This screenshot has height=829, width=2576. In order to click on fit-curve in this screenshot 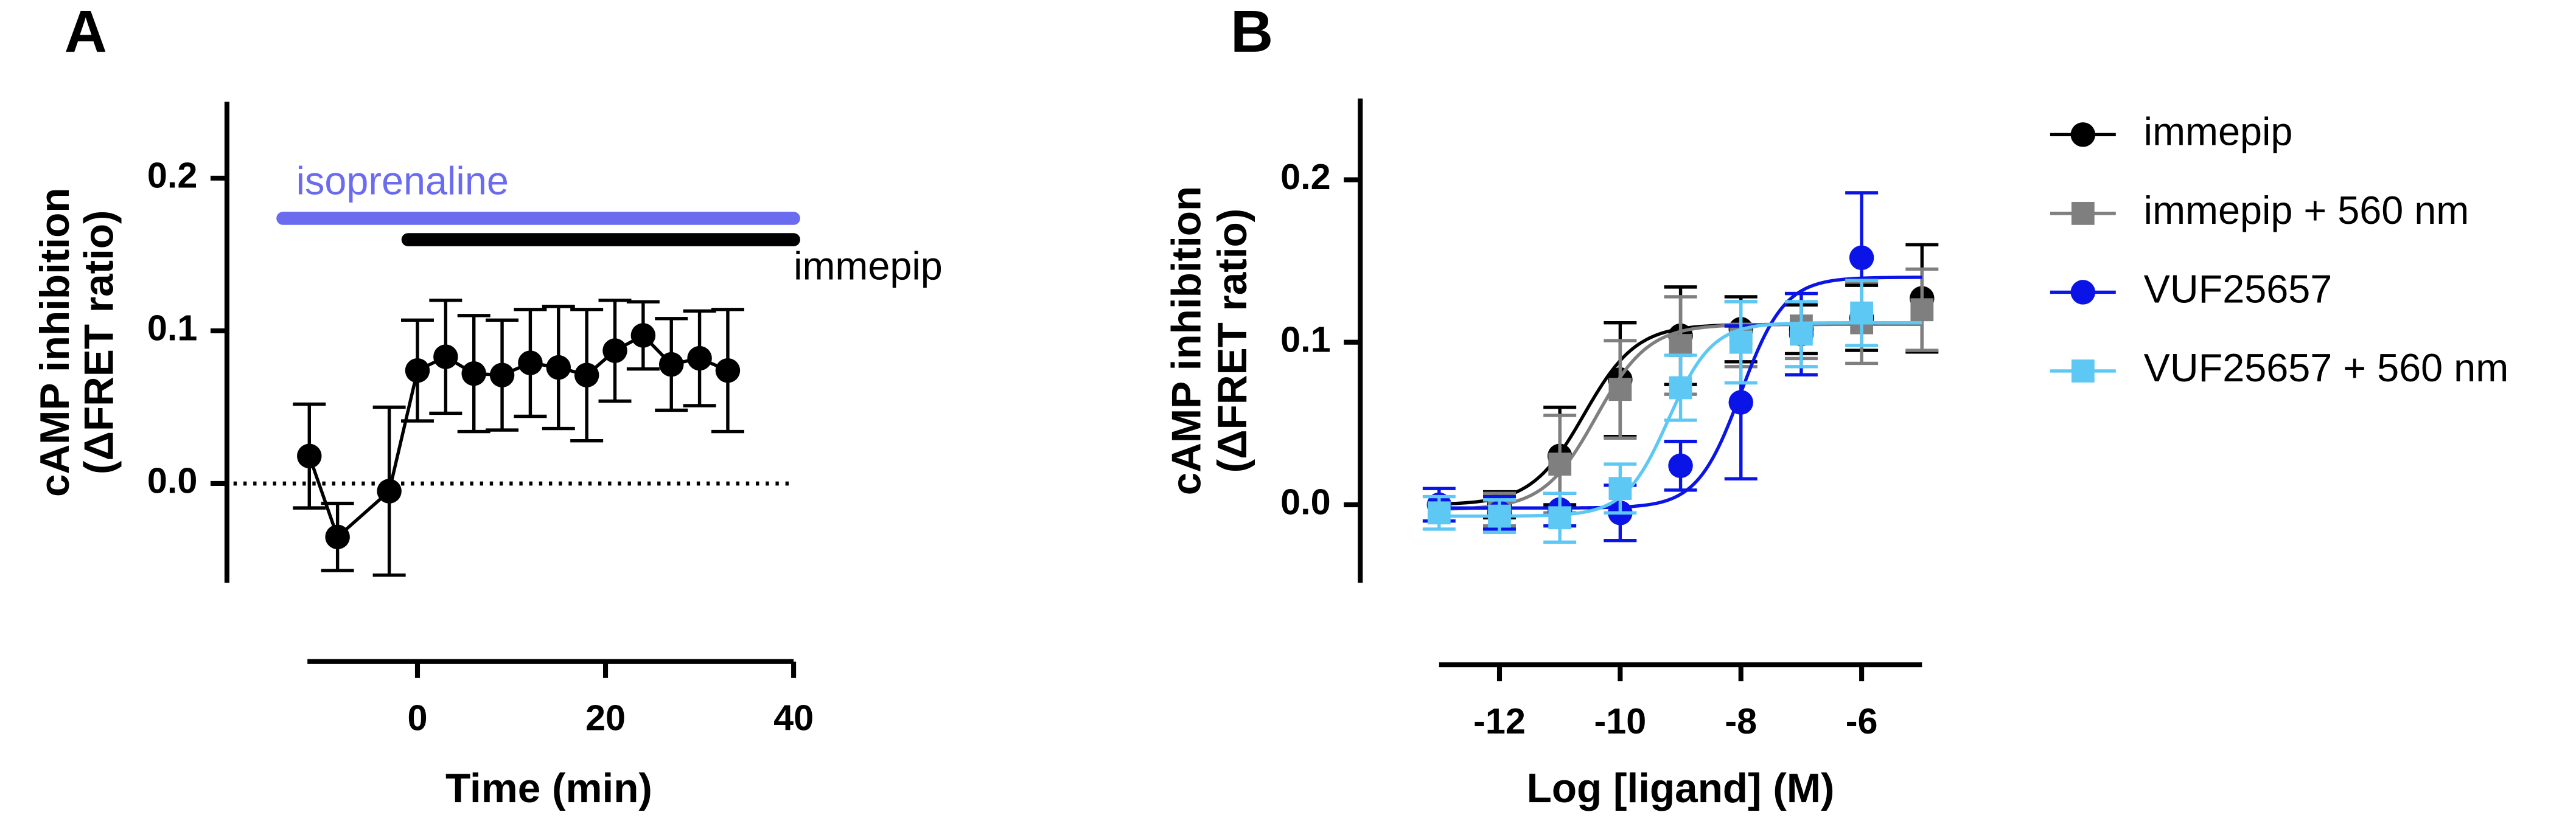, I will do `click(1680, 393)`.